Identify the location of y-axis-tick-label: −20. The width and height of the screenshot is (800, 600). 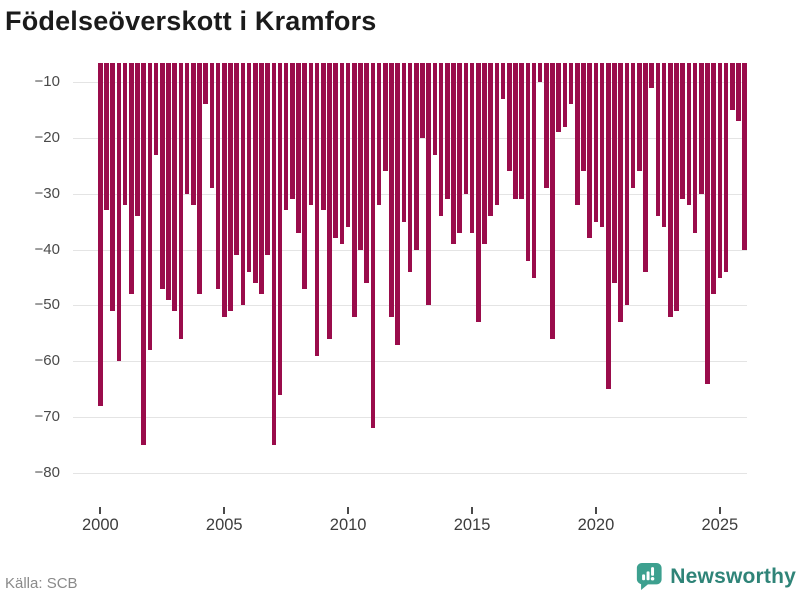
(47, 137).